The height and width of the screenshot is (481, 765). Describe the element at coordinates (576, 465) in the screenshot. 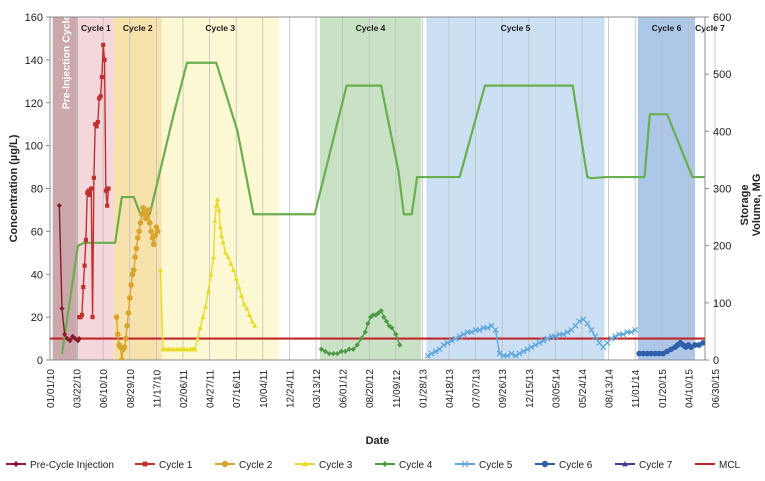

I see `legend-label: Cycle 6` at that location.